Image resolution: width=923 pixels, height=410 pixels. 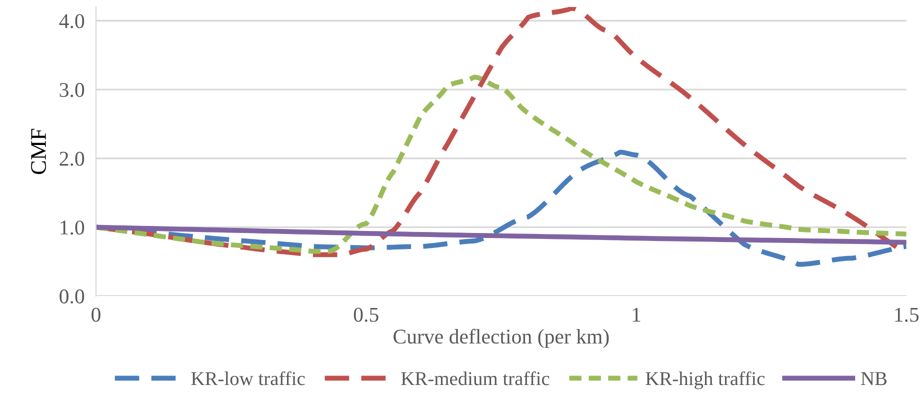 What do you see at coordinates (475, 378) in the screenshot?
I see `legend-label: KR-medium traffic` at bounding box center [475, 378].